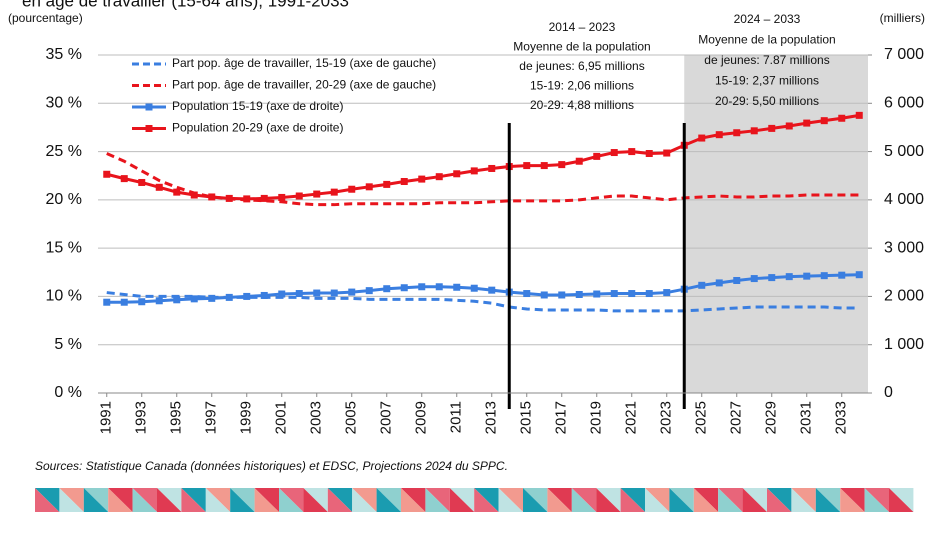 The image size is (933, 556). I want to click on y2-tick-label: 7 000, so click(904, 54).